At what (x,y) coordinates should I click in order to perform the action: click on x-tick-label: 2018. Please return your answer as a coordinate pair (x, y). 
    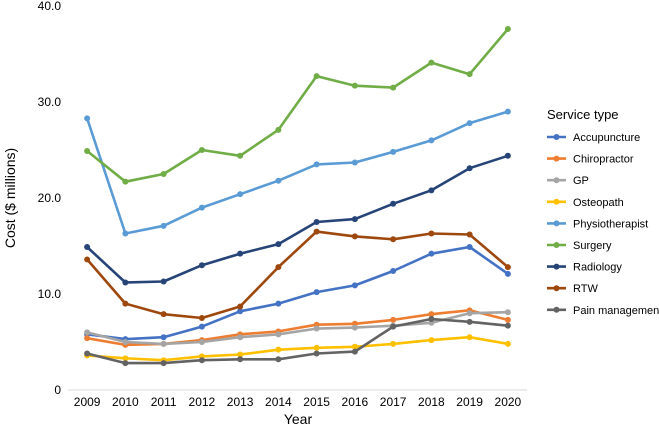
    Looking at the image, I should click on (431, 402).